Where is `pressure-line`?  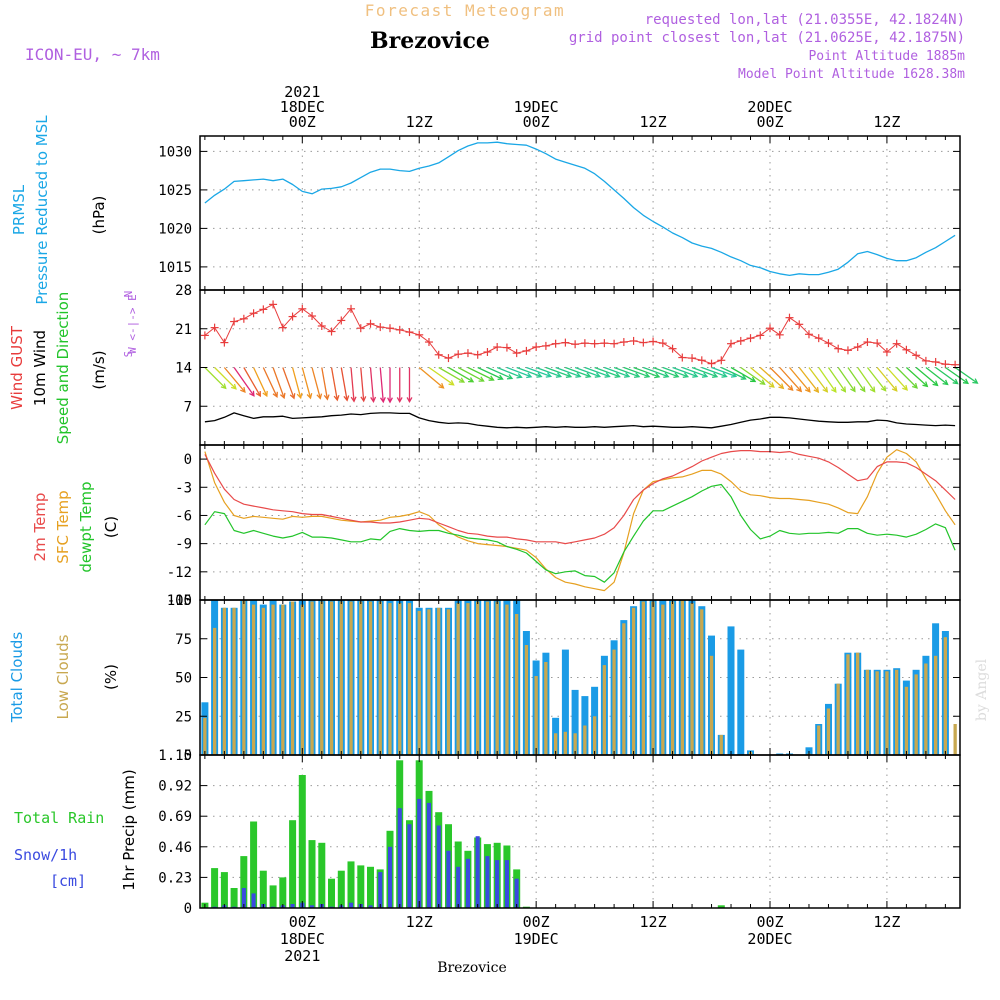 pressure-line is located at coordinates (580, 209).